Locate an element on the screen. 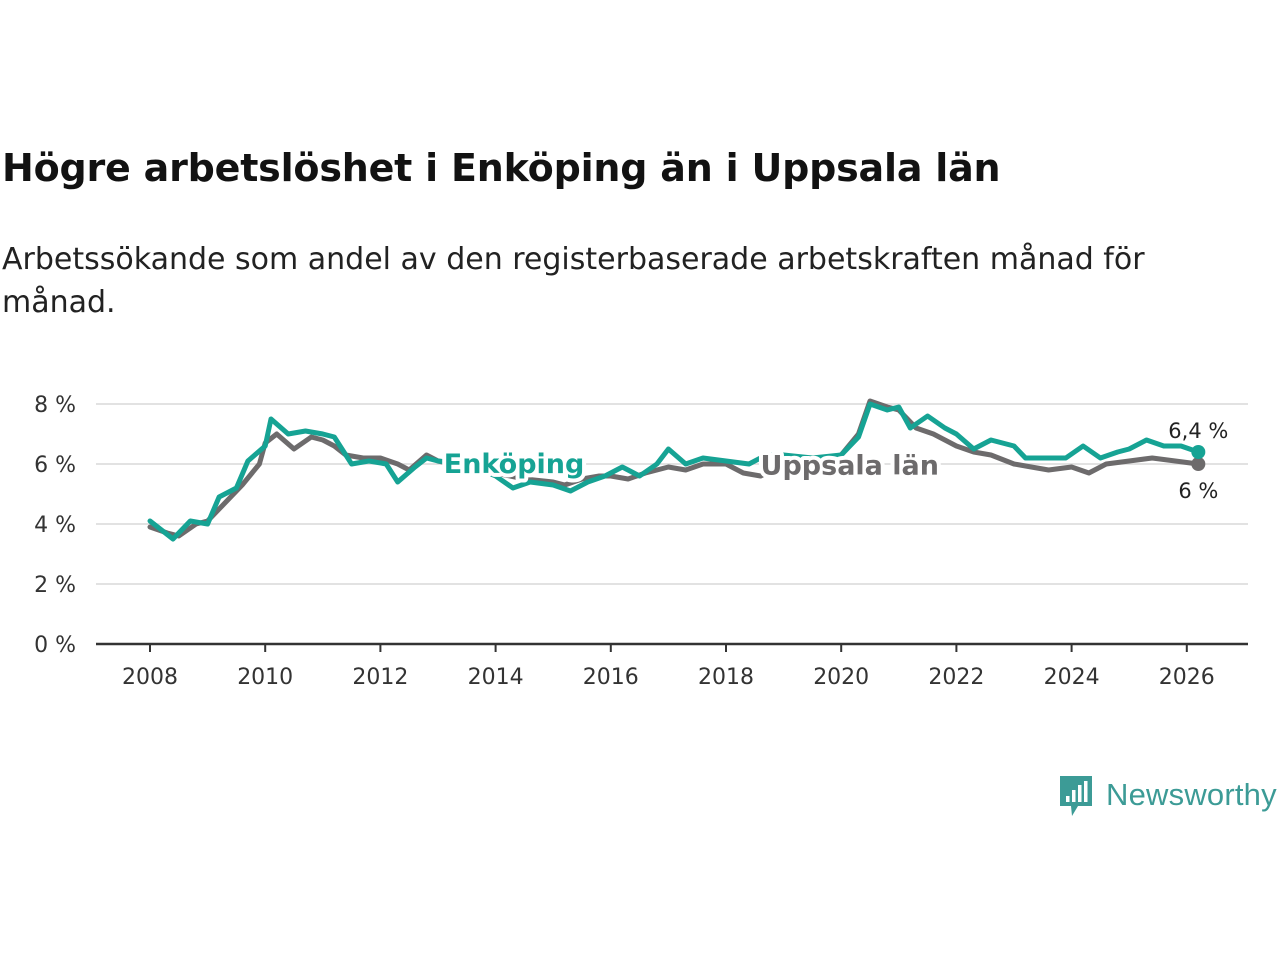  brand-name: Newsworthy is located at coordinates (1191, 794).